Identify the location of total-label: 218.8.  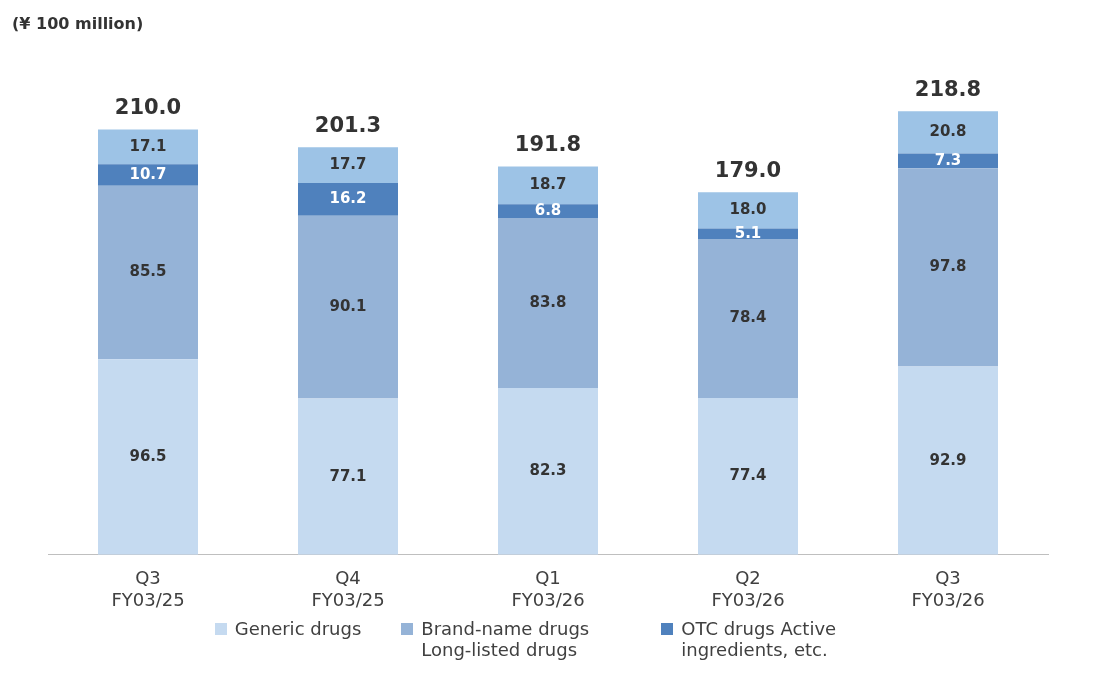
(948, 89).